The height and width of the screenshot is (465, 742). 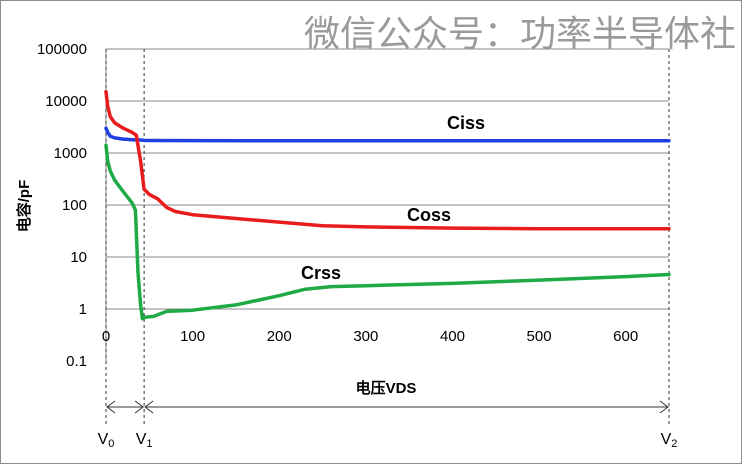 What do you see at coordinates (387, 407) in the screenshot?
I see `range-arrows` at bounding box center [387, 407].